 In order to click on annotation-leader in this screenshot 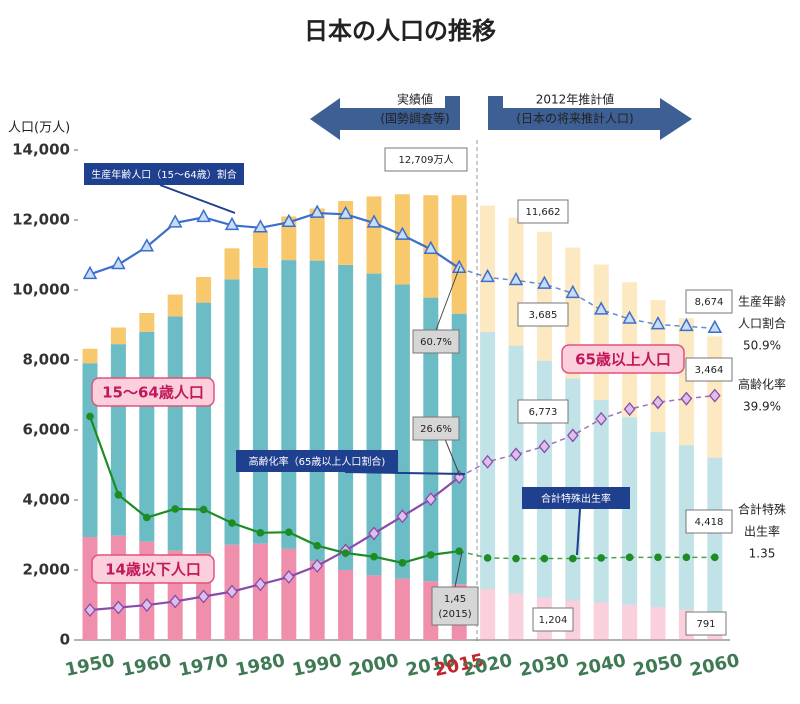, I will do `click(458, 569)`.